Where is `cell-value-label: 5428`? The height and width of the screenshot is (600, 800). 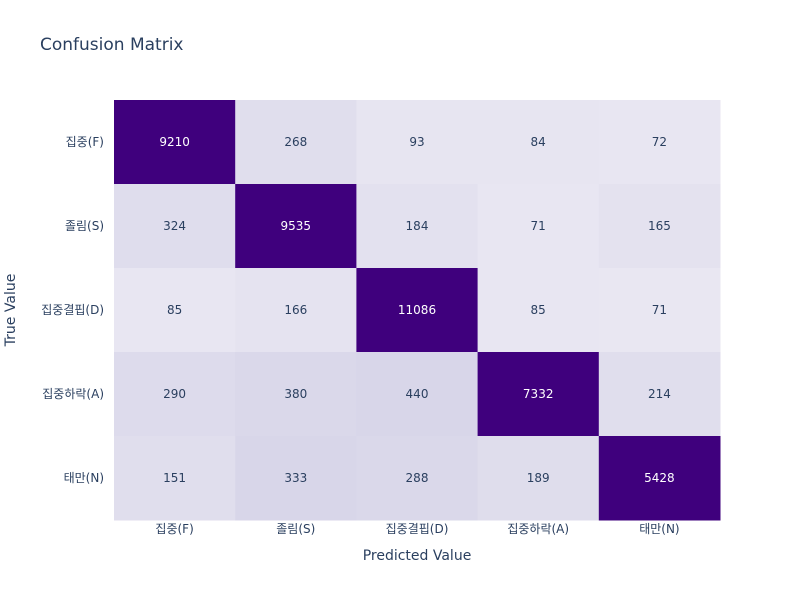 cell-value-label: 5428 is located at coordinates (659, 478).